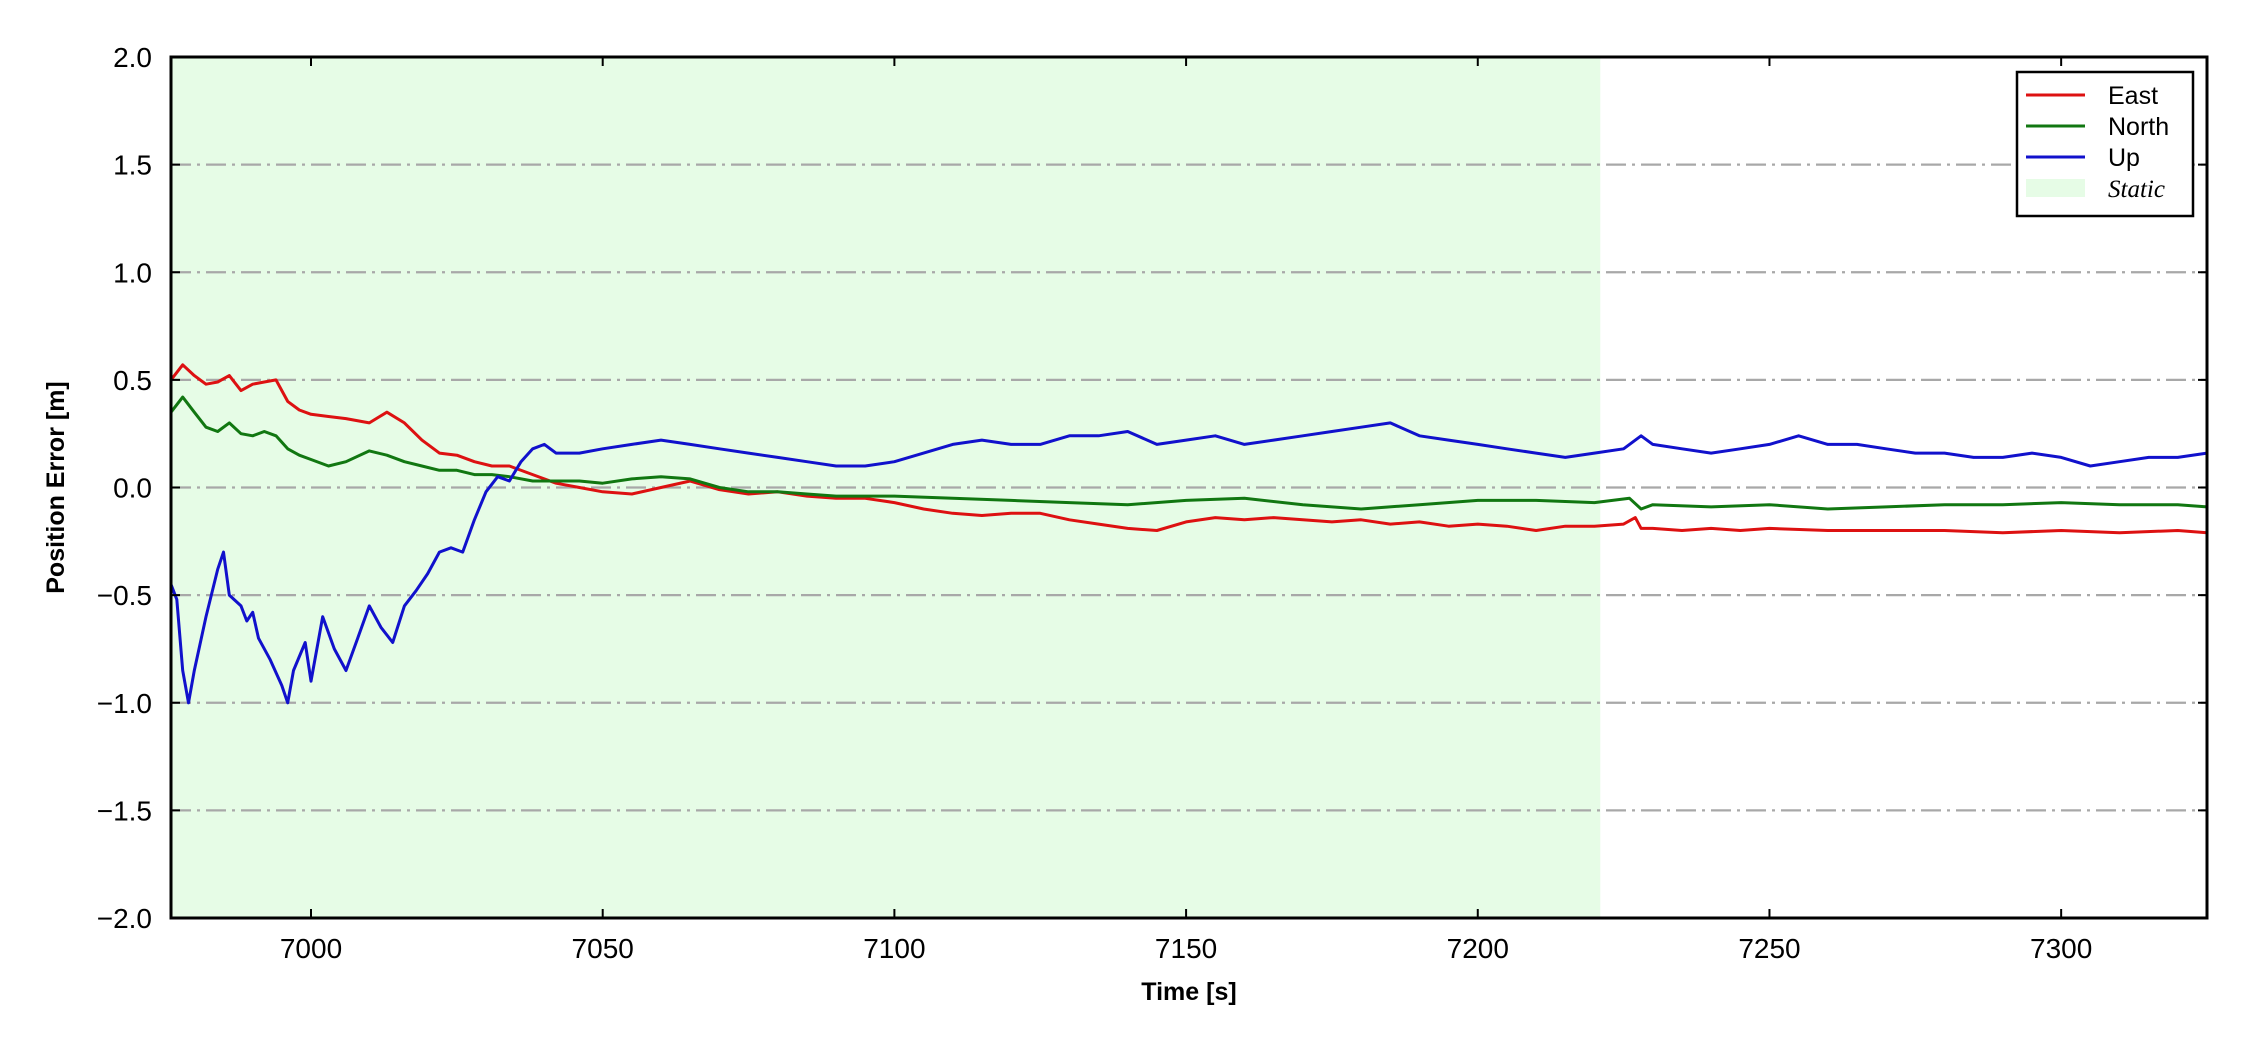  What do you see at coordinates (894, 948) in the screenshot?
I see `x-tick-label: 7100` at bounding box center [894, 948].